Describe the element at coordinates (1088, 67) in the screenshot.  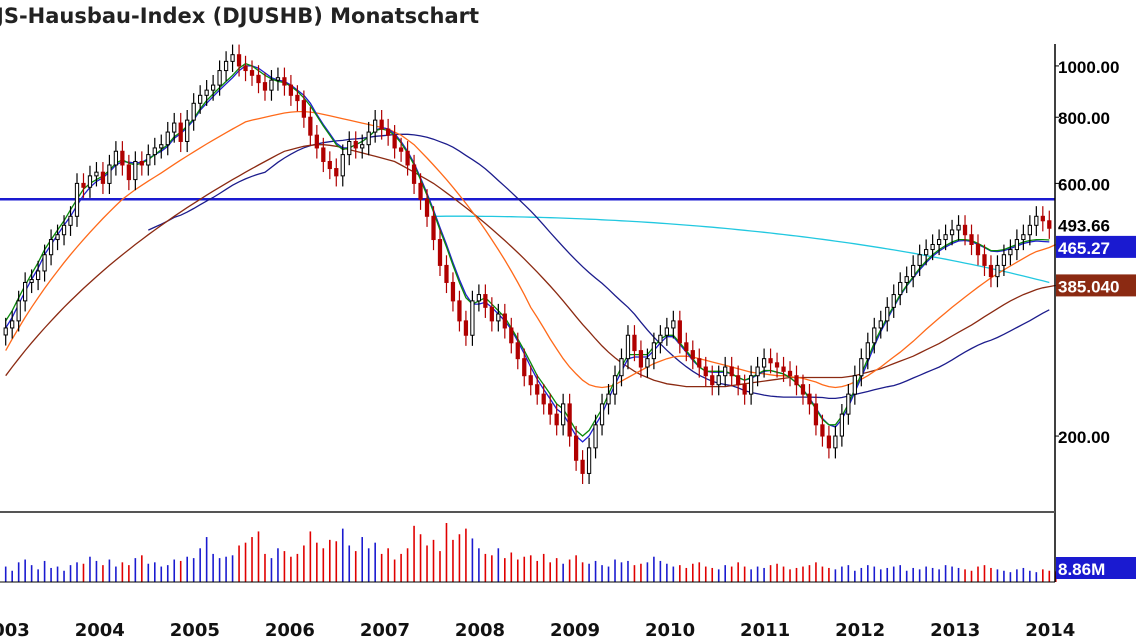
I see `y-tick-label: 1000.00` at that location.